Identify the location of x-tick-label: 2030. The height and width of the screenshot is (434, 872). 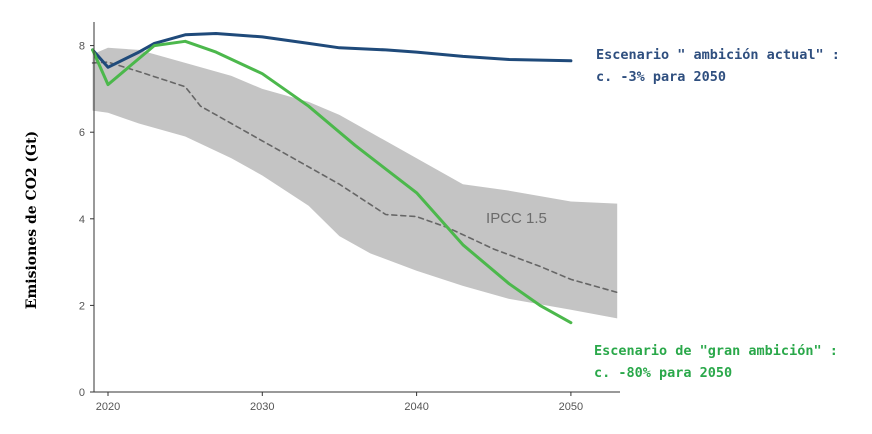
(262, 407).